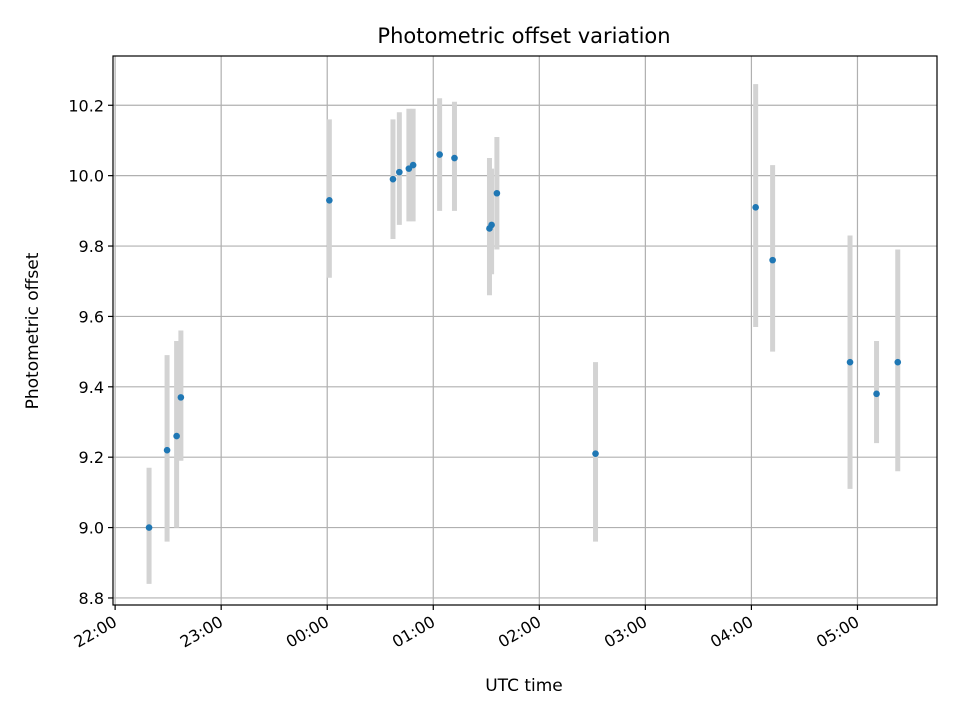 This screenshot has width=960, height=720. What do you see at coordinates (91, 246) in the screenshot?
I see `y-tick-label: 9.8` at bounding box center [91, 246].